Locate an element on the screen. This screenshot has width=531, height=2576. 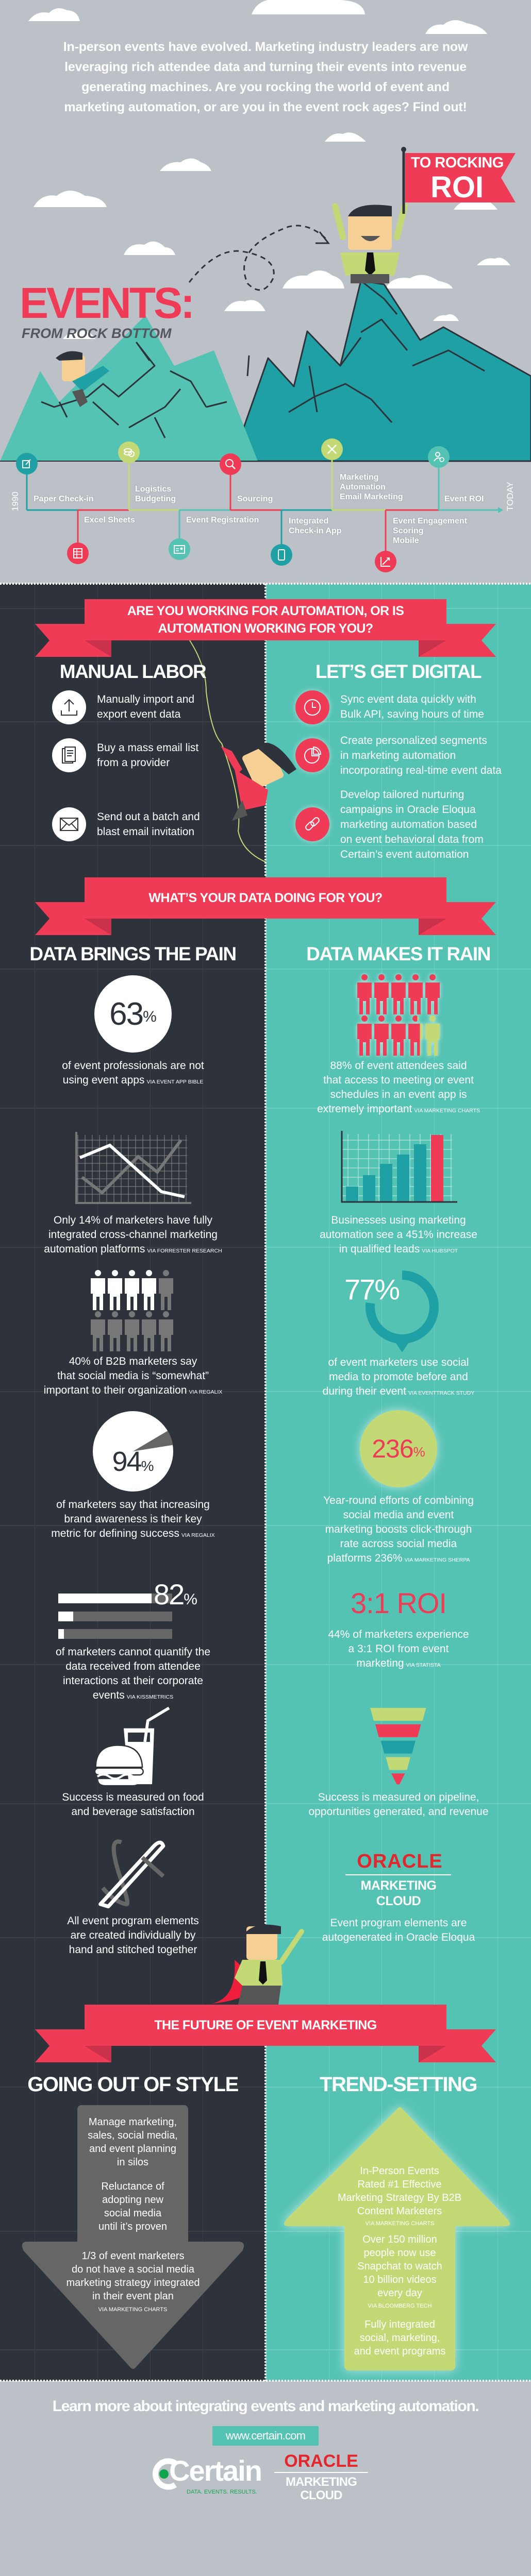
heading-trend-setting: TREND-SETTING is located at coordinates (398, 2084).